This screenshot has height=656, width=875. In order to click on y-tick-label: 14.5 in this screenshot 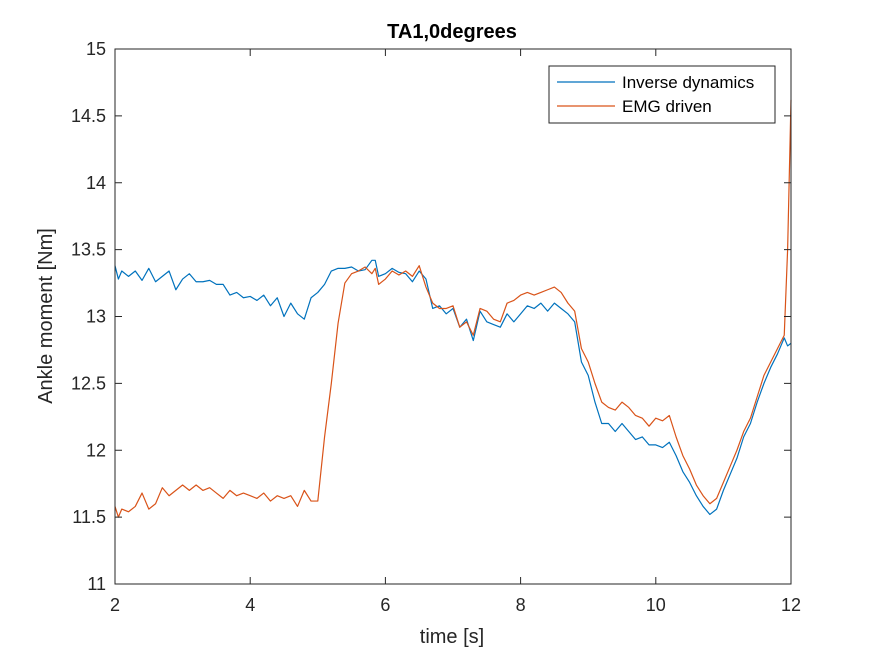, I will do `click(88, 116)`.